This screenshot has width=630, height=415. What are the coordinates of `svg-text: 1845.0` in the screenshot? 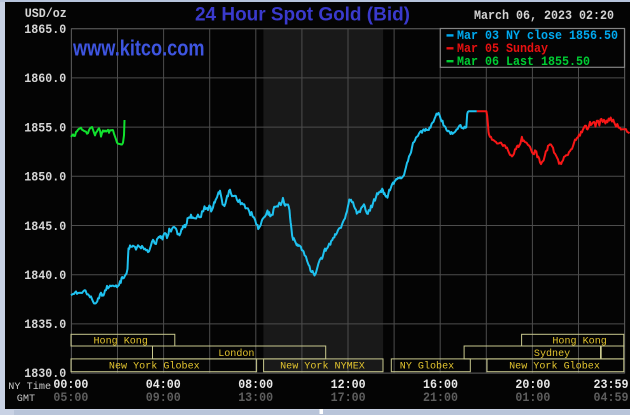 It's located at (45, 226).